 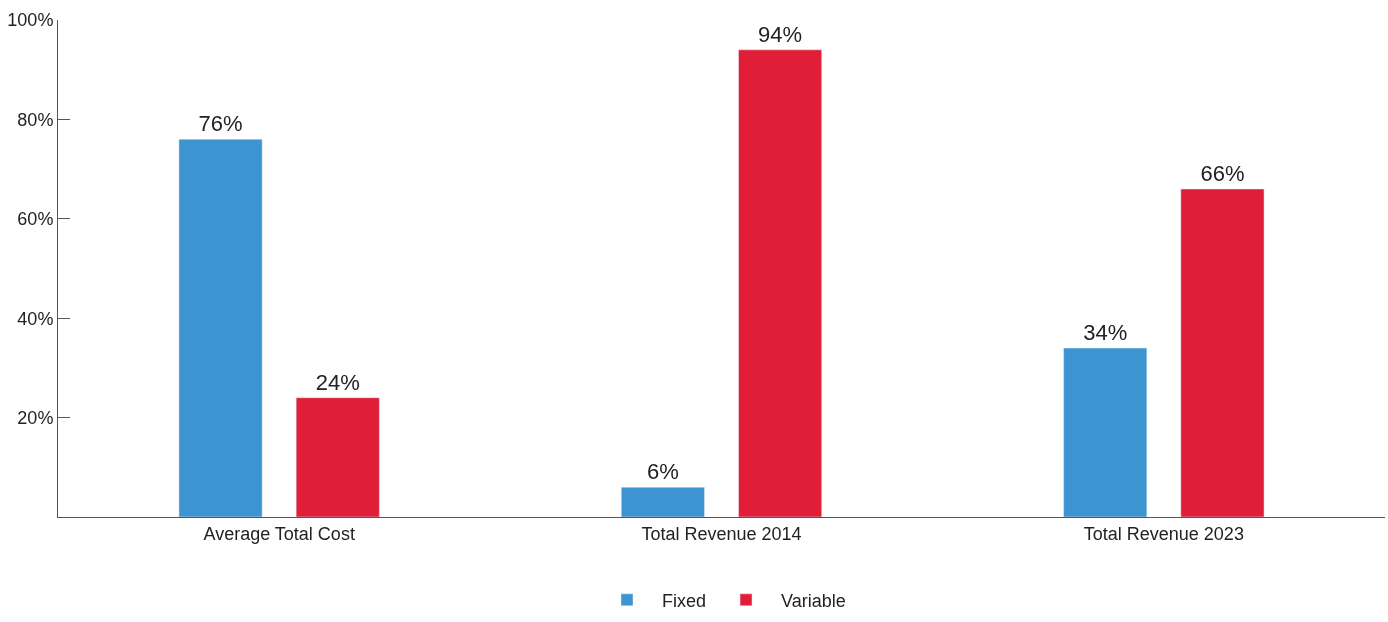 What do you see at coordinates (662, 472) in the screenshot?
I see `data-label: 6%` at bounding box center [662, 472].